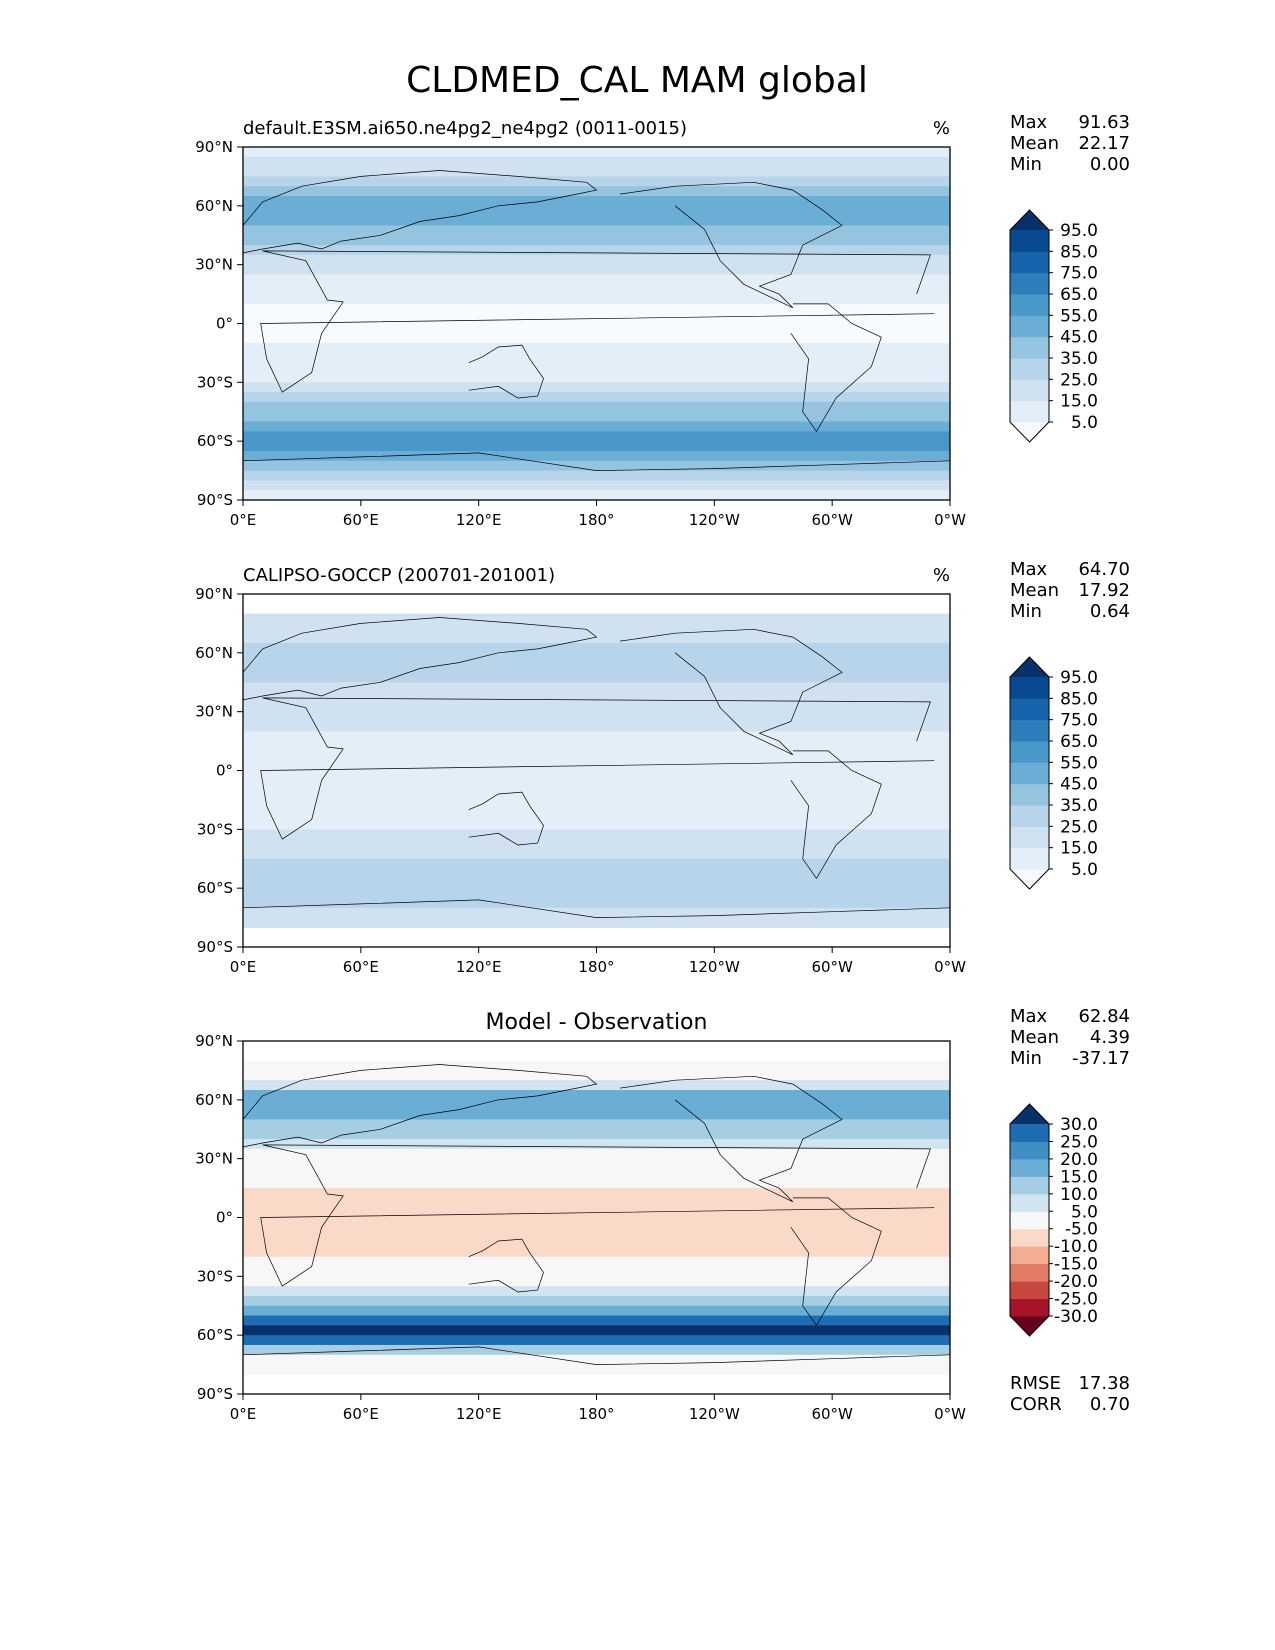 The width and height of the screenshot is (1275, 1650). I want to click on stat-value: 17.38, so click(1104, 1383).